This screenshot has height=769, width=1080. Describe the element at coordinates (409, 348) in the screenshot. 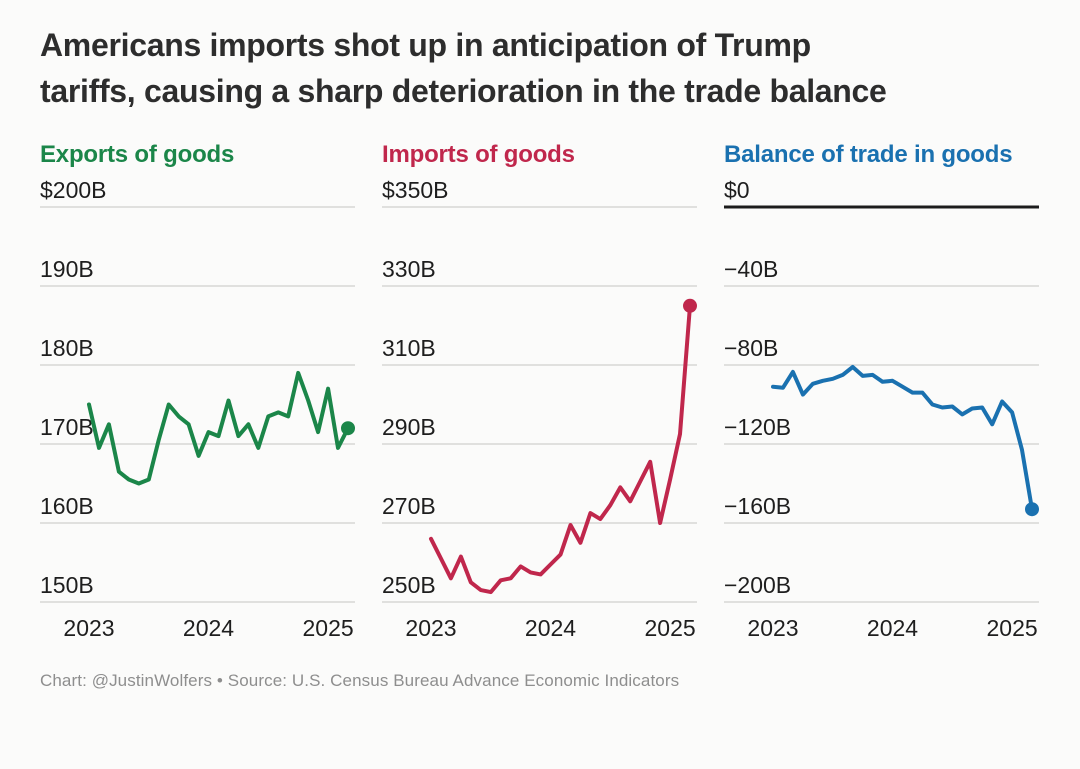

I see `y-tick-label: 310B` at that location.